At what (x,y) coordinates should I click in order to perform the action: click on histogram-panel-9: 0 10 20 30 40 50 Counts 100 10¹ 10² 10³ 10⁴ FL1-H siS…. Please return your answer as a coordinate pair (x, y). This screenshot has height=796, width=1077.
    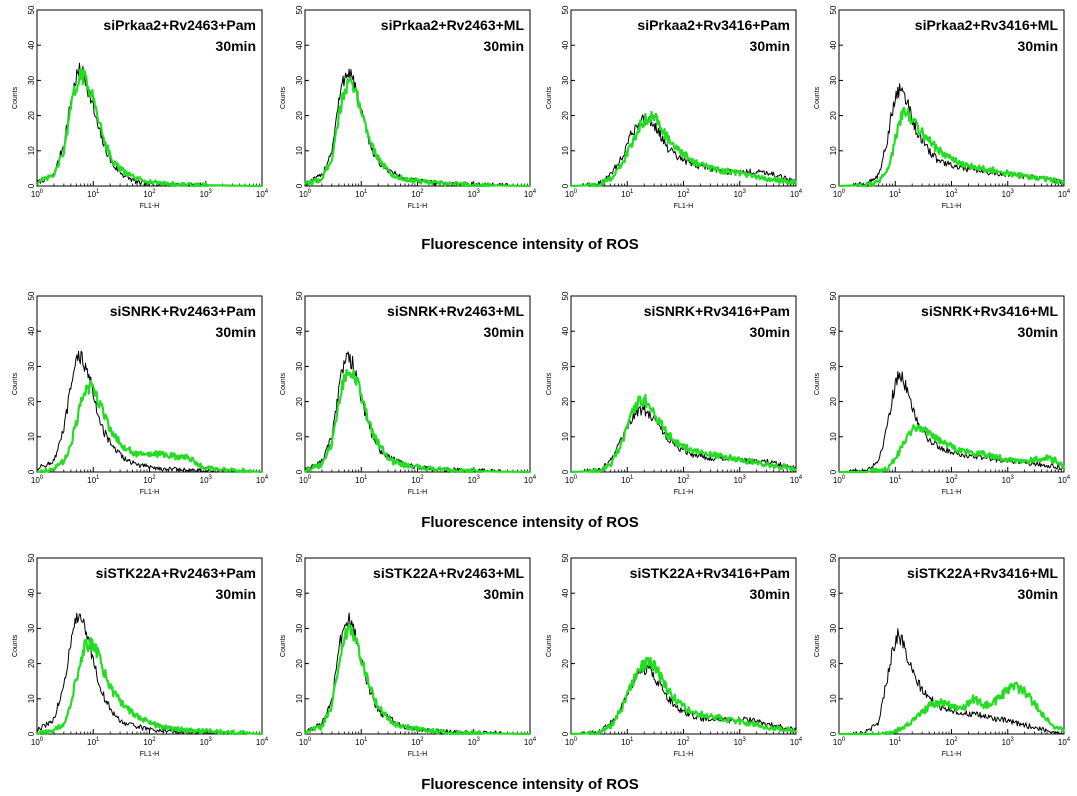
    Looking at the image, I should click on (140, 655).